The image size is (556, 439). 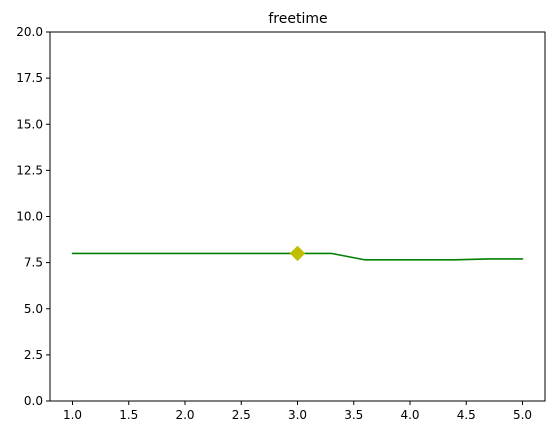 I want to click on y-tick-label: 0.0, so click(x=33, y=401).